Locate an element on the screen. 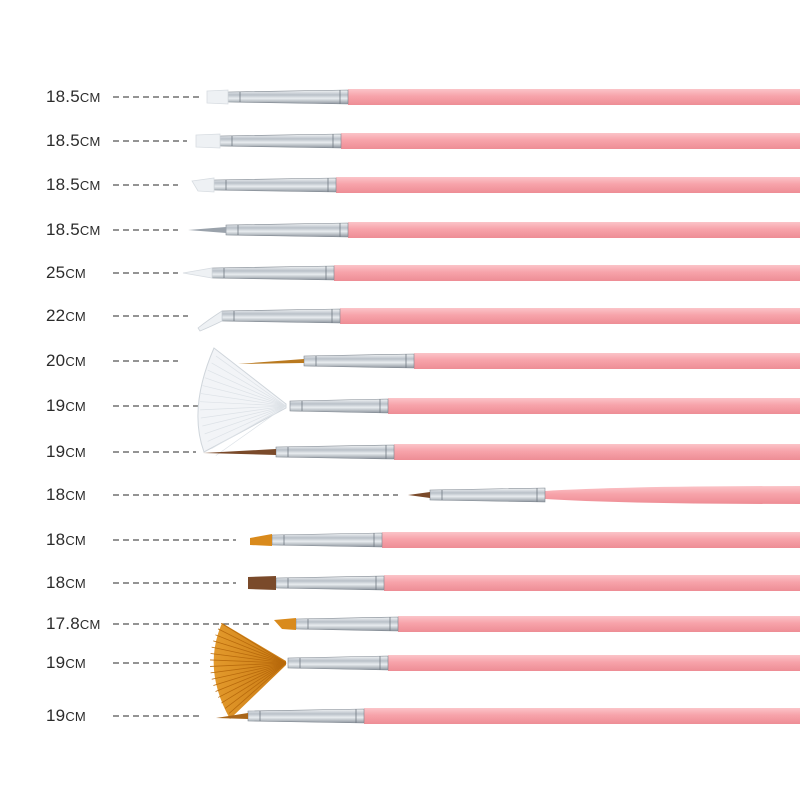  length-value: 22 is located at coordinates (56, 315).